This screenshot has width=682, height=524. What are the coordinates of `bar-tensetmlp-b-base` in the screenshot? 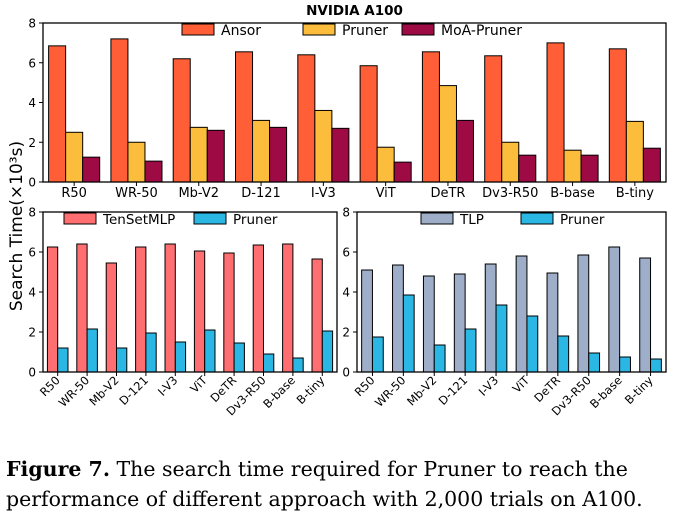 It's located at (288, 308).